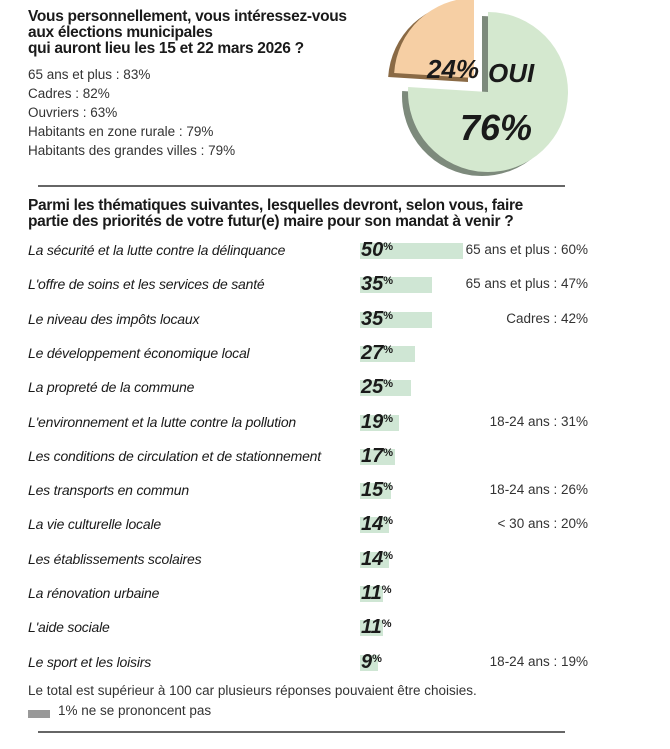  I want to click on bar-note: 18-24 ans : 19%, so click(538, 661).